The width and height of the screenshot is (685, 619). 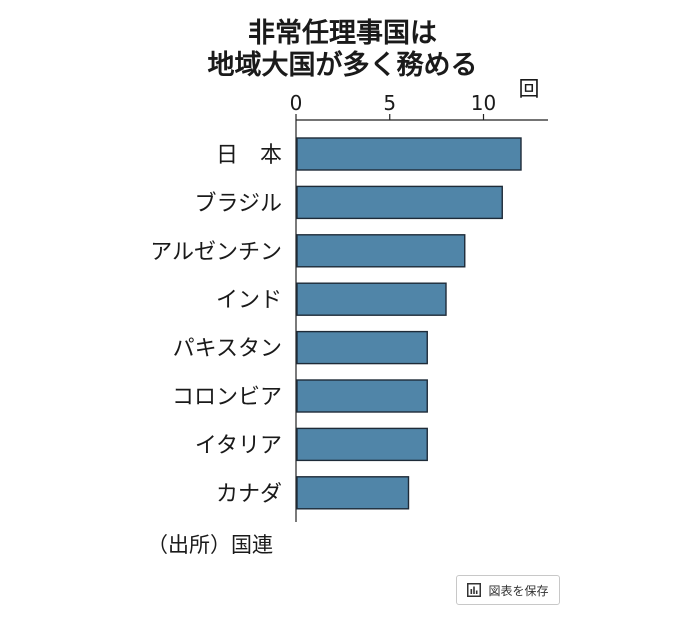 I want to click on chart-title: 非常任理事国は 地域大国が多く務める, so click(x=342, y=50).